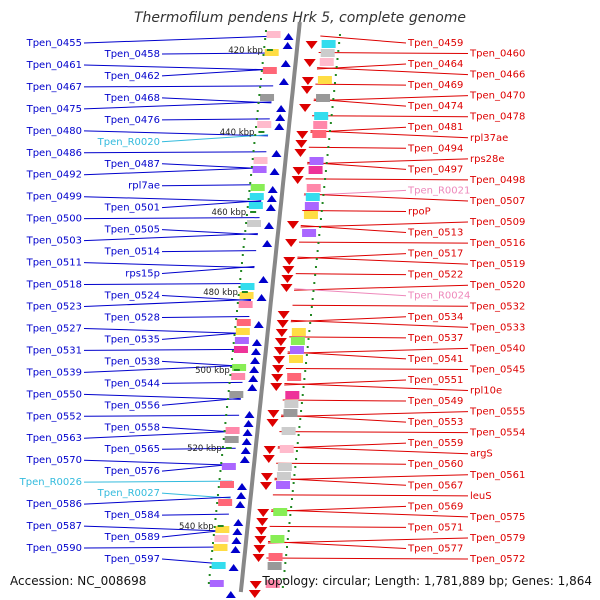 This screenshot has height=600, width=600. What do you see at coordinates (54, 328) in the screenshot?
I see `gene-label: Tpen_0527` at bounding box center [54, 328].